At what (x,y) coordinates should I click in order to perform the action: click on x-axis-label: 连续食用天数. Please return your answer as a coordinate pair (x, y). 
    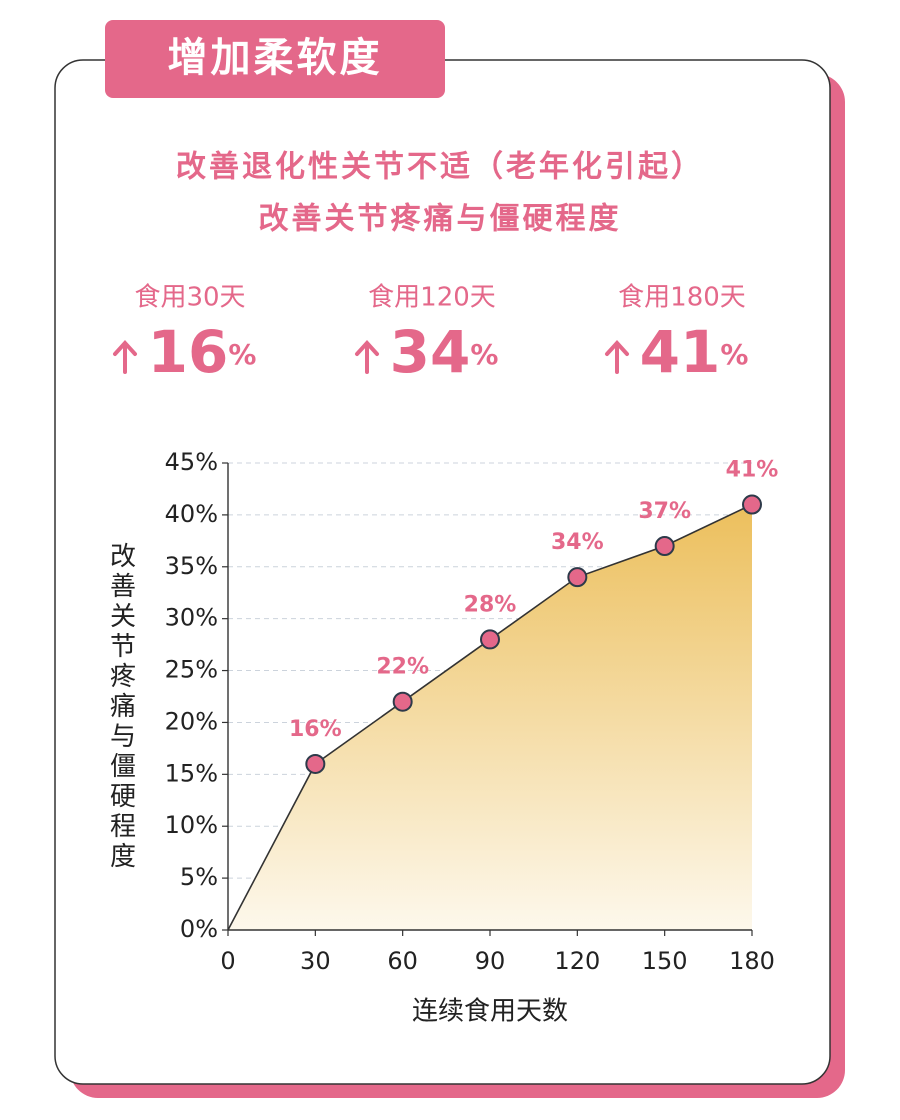
    Looking at the image, I should click on (490, 1012).